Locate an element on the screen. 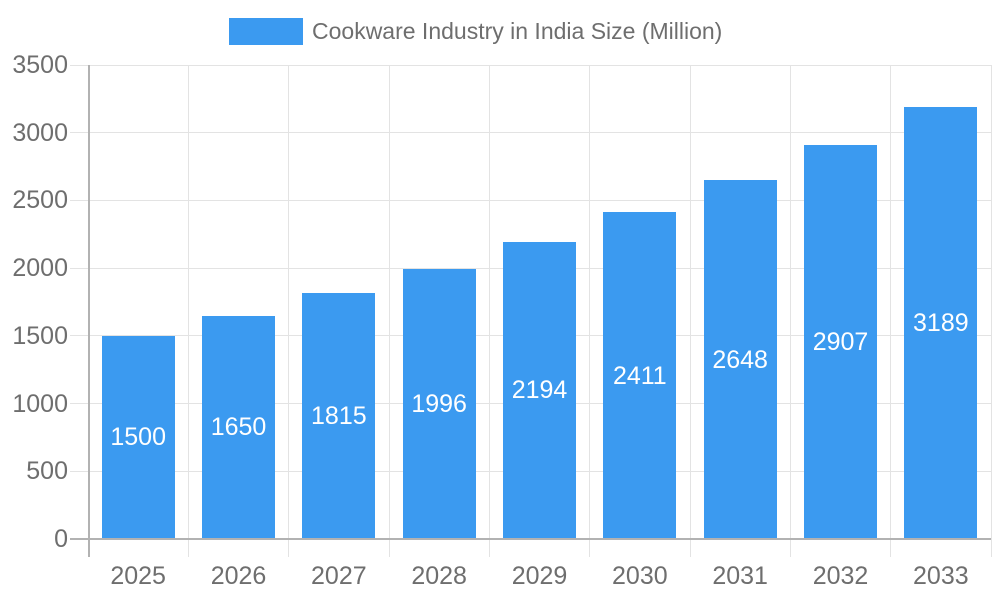 The width and height of the screenshot is (1000, 600). x-tick-label: 2028 is located at coordinates (439, 576).